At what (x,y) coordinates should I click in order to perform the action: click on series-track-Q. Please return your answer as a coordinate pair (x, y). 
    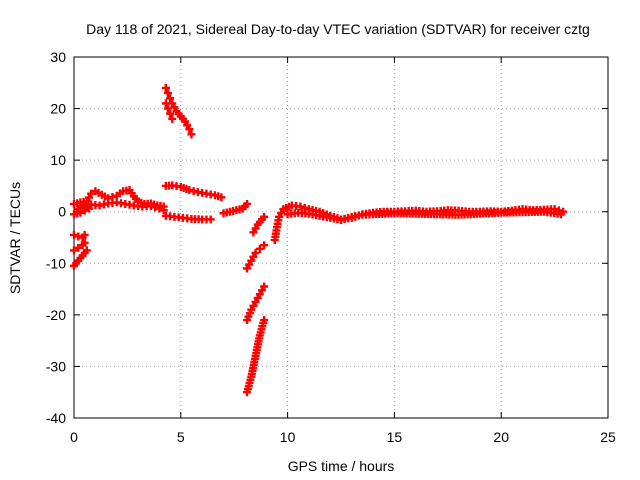
    Looking at the image, I should click on (424, 215).